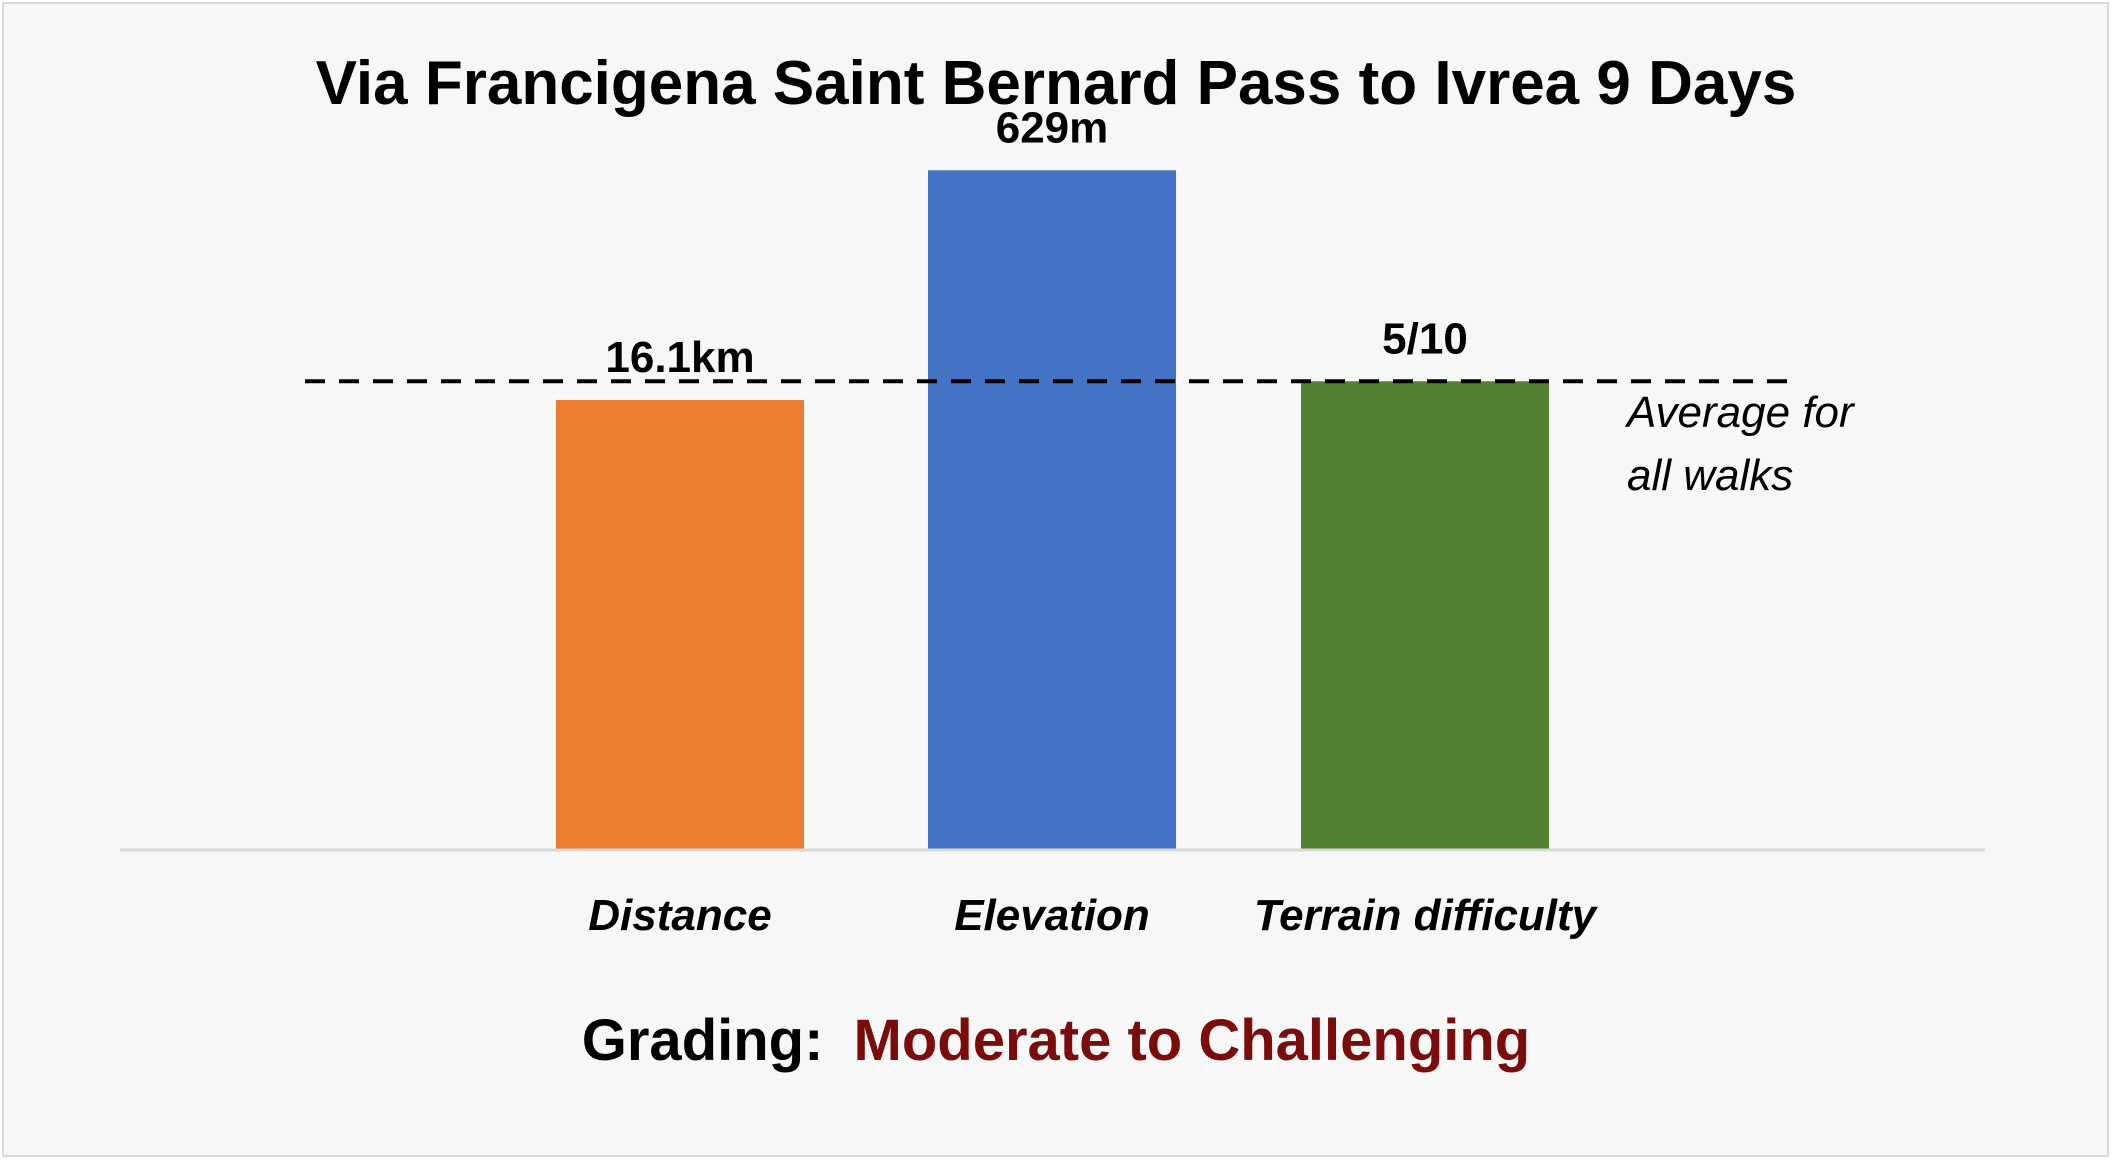 The image size is (2113, 1161). What do you see at coordinates (680, 625) in the screenshot?
I see `bar-distance` at bounding box center [680, 625].